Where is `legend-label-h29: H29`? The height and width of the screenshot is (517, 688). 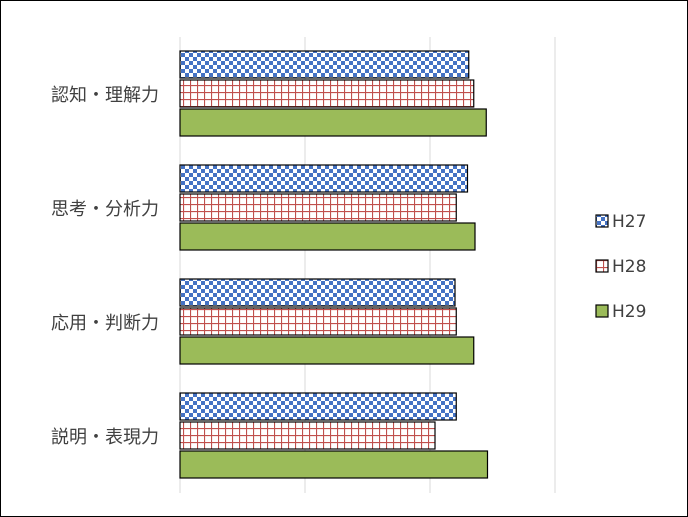 legend-label-h29: H29 is located at coordinates (629, 312).